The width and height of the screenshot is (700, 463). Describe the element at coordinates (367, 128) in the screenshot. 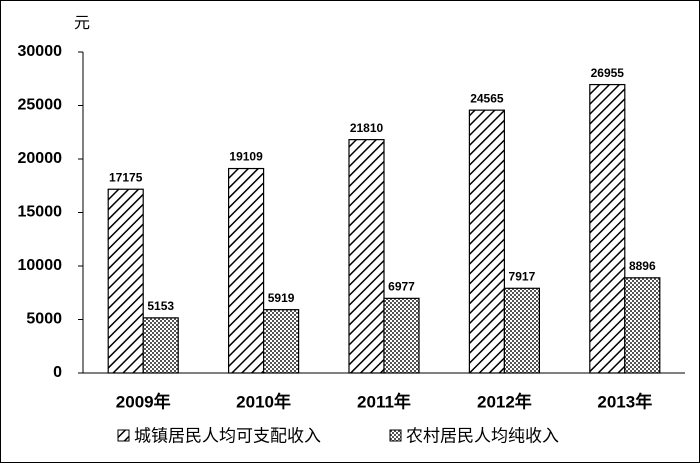

I see `value-label: 21810` at that location.